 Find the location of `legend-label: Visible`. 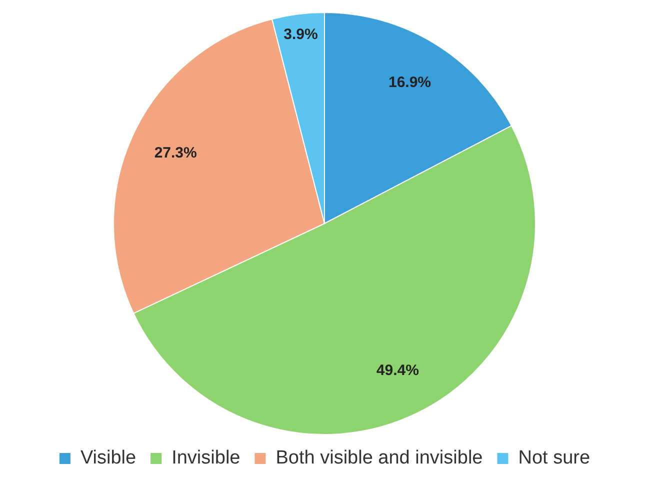

legend-label: Visible is located at coordinates (108, 458).